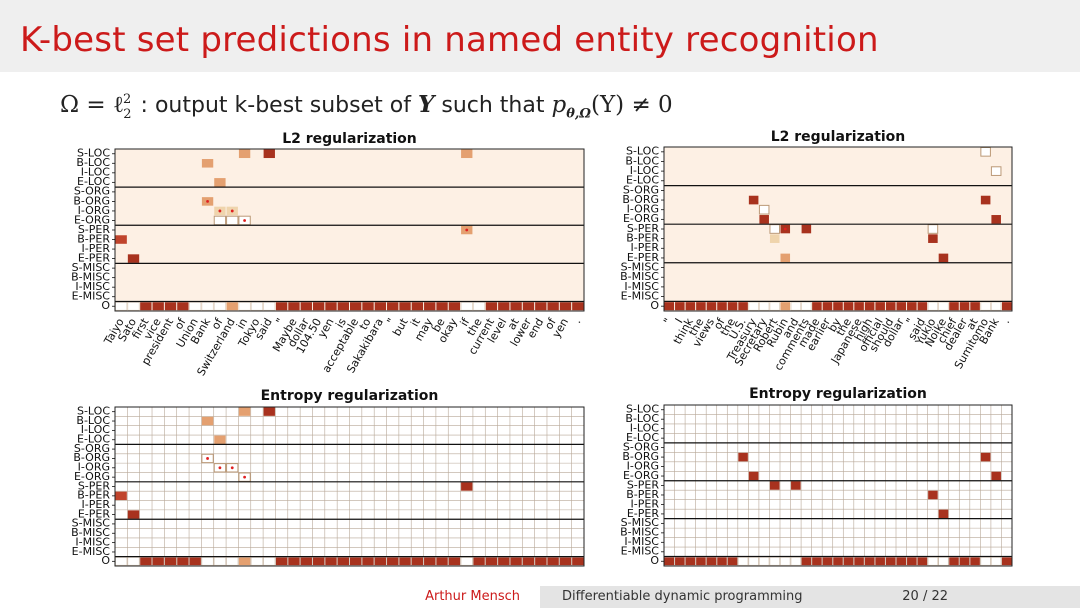 The width and height of the screenshot is (1080, 608). Describe the element at coordinates (91, 457) in the screenshot. I see `y-tick-label: B-ORG` at that location.